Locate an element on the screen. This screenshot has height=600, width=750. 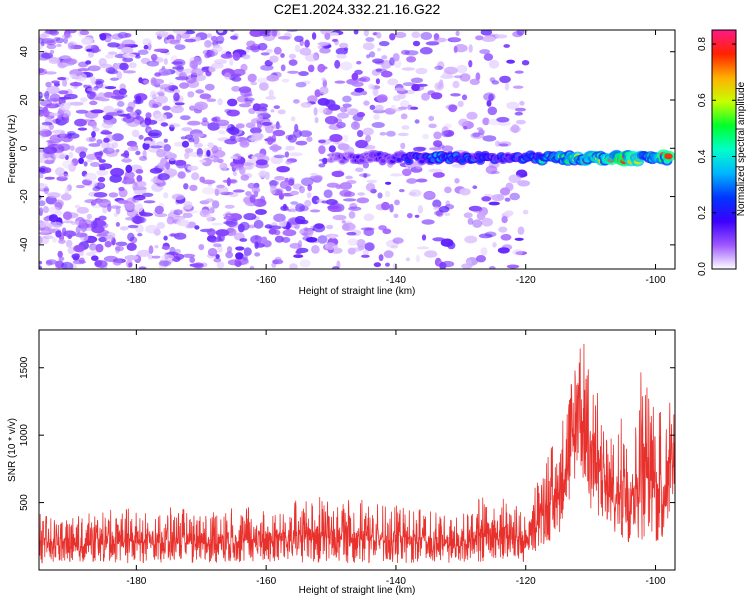
colorbar-ticks: 0.0 0.2 0.4 0.6 0.8 is located at coordinates (716, 156).